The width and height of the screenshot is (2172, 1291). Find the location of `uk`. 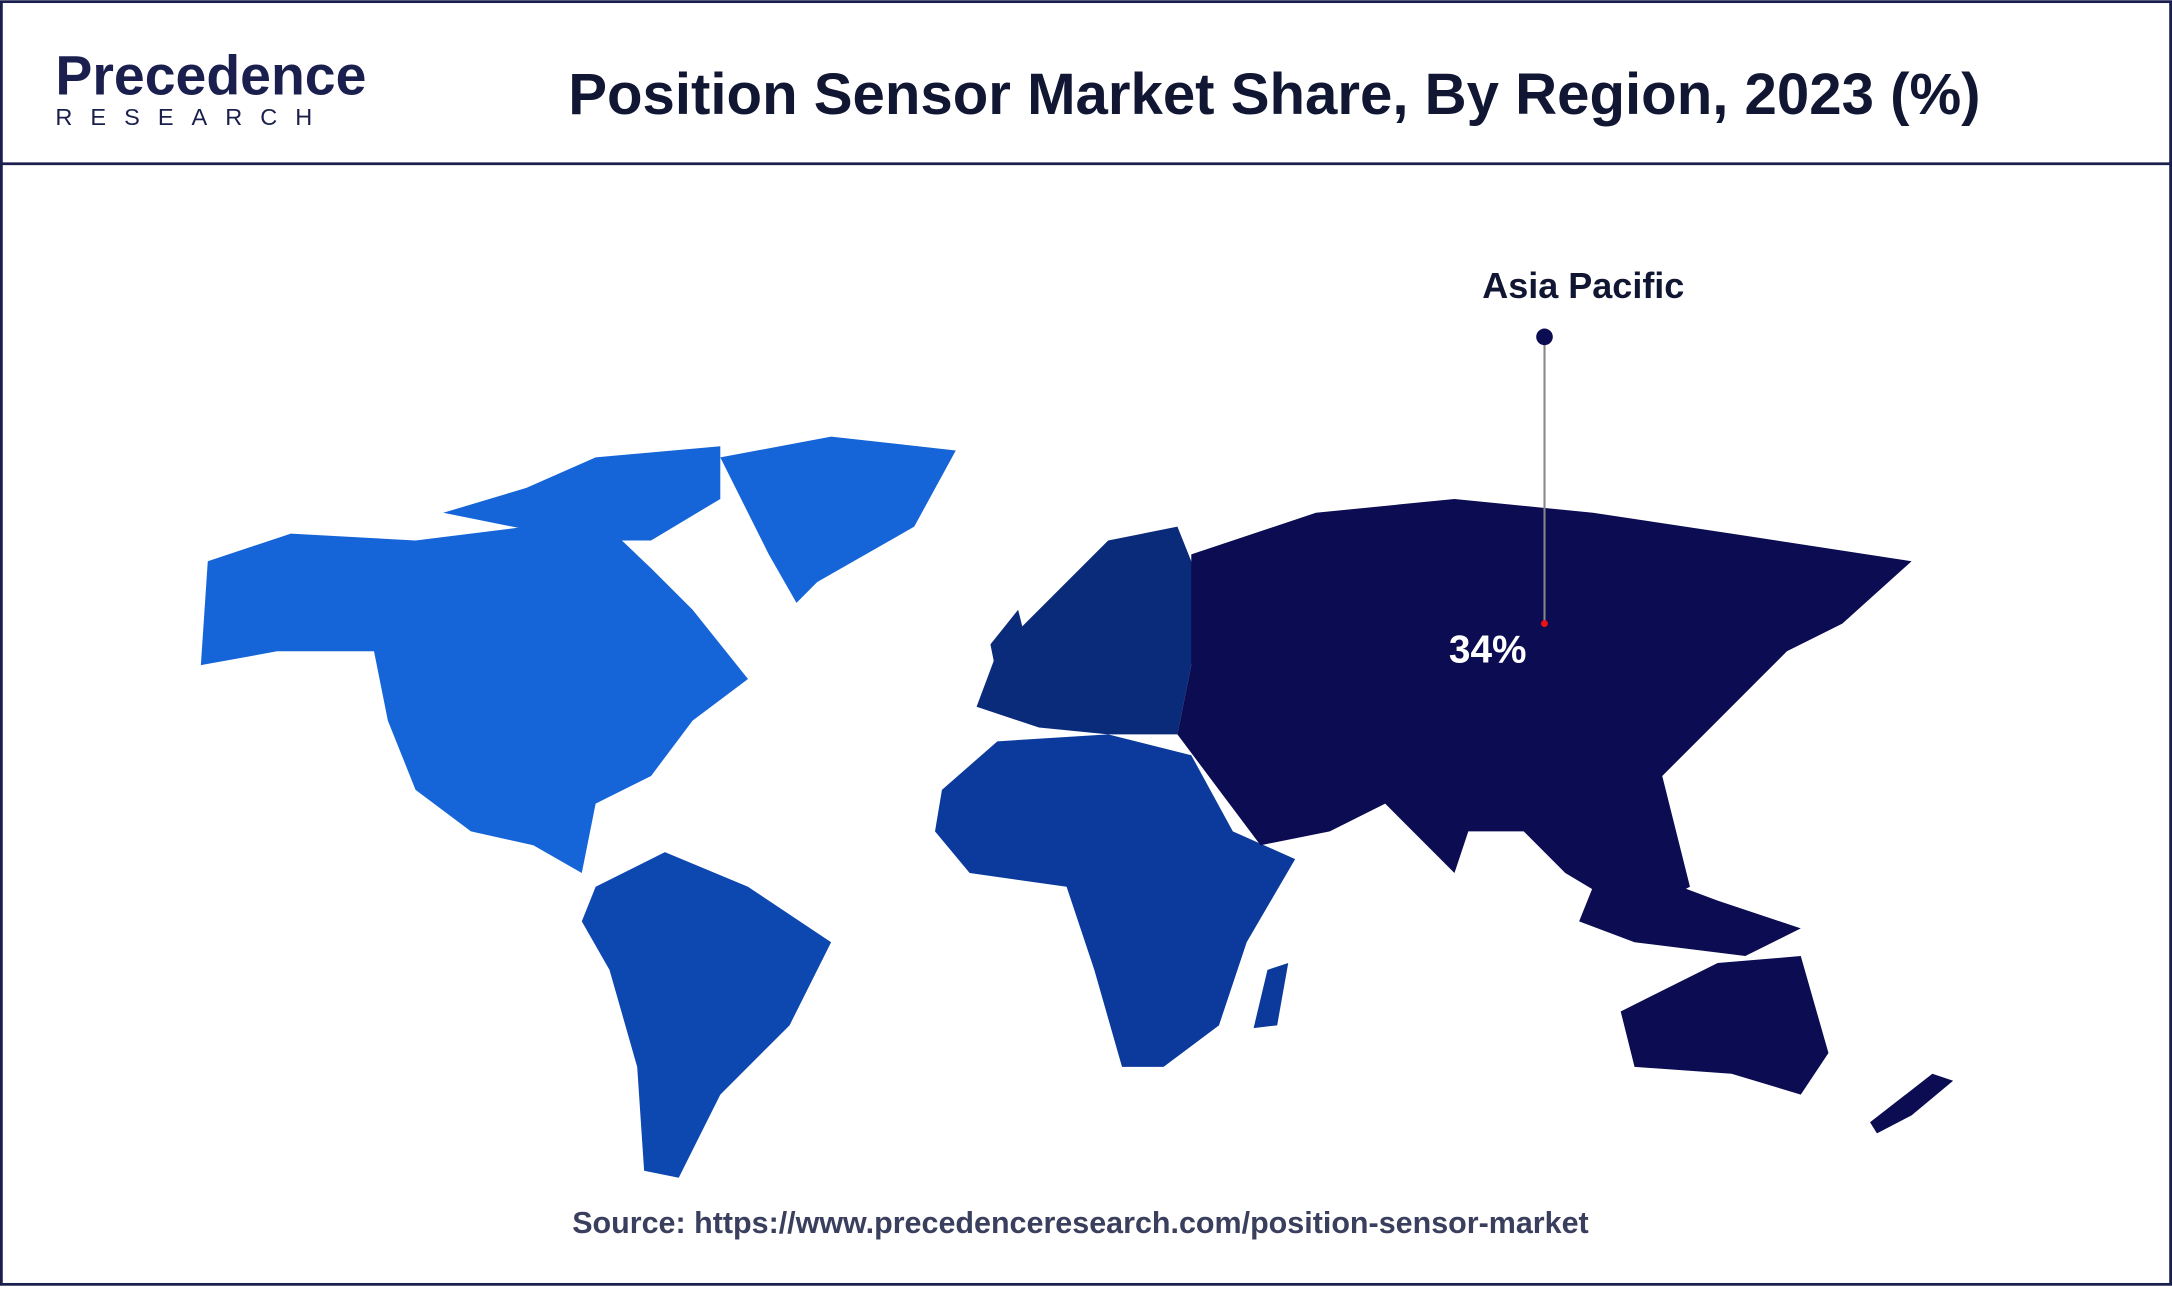

uk is located at coordinates (1011, 644).